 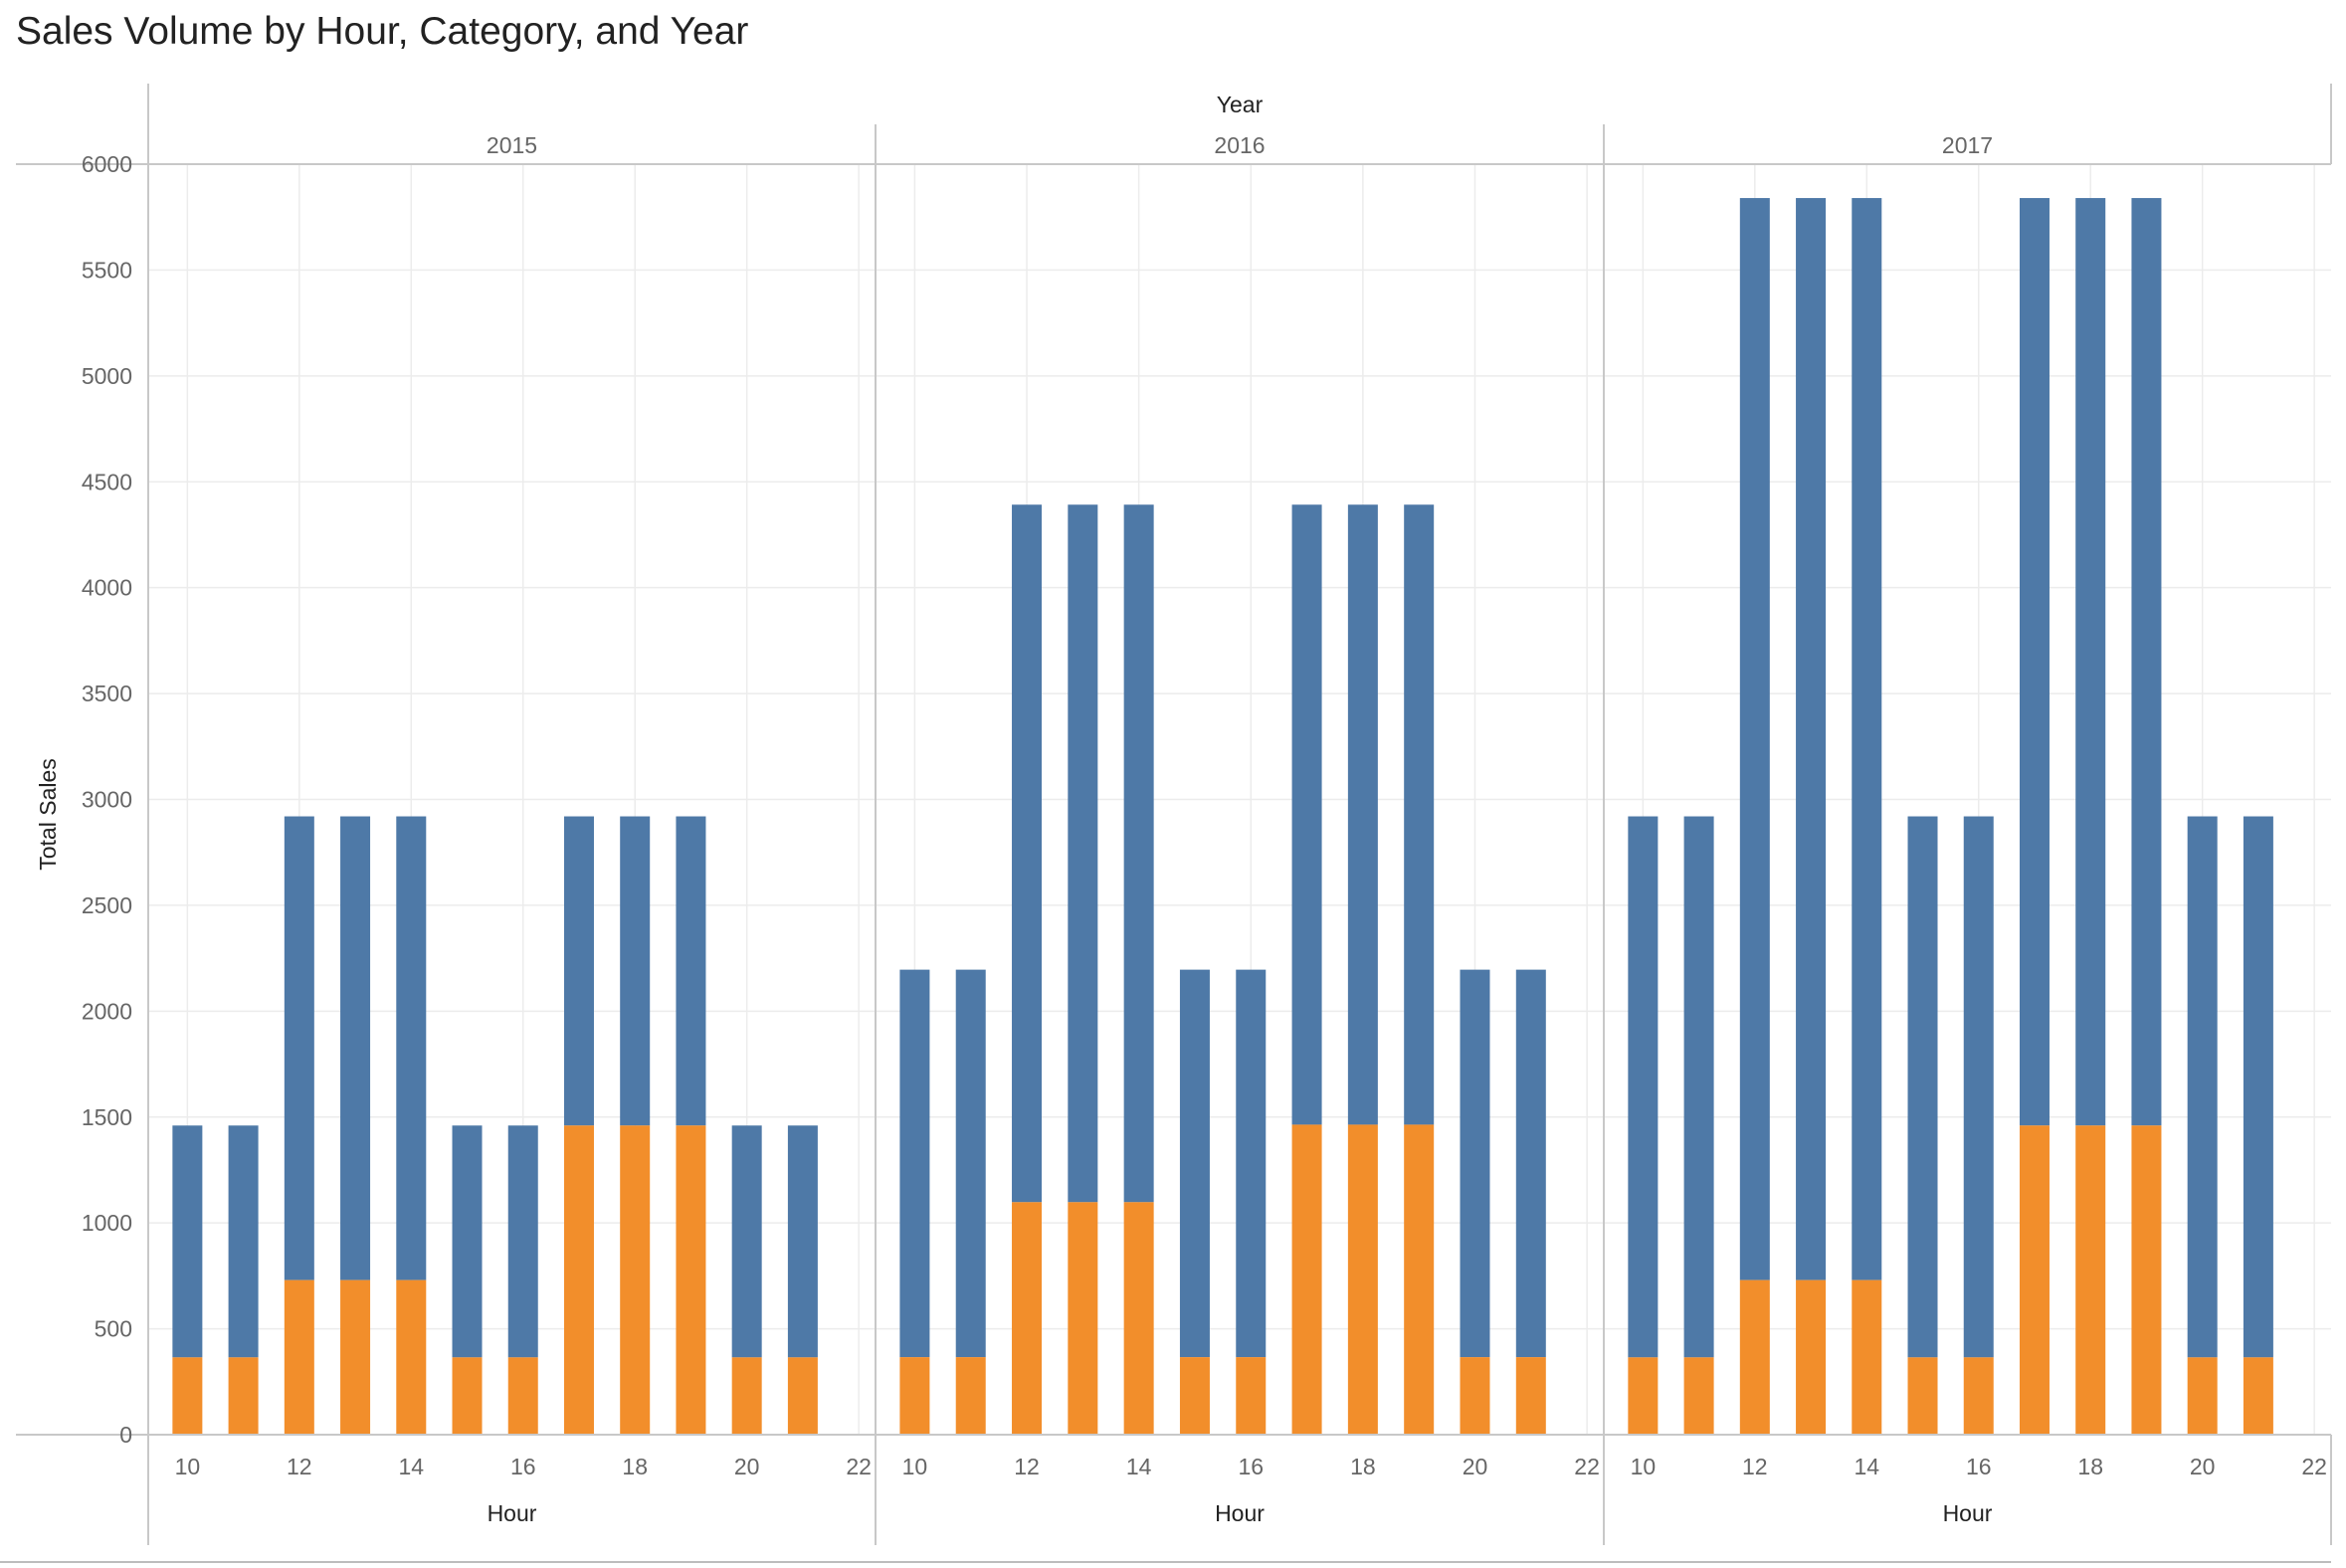 I want to click on y-tick-label: 5000, so click(x=107, y=376).